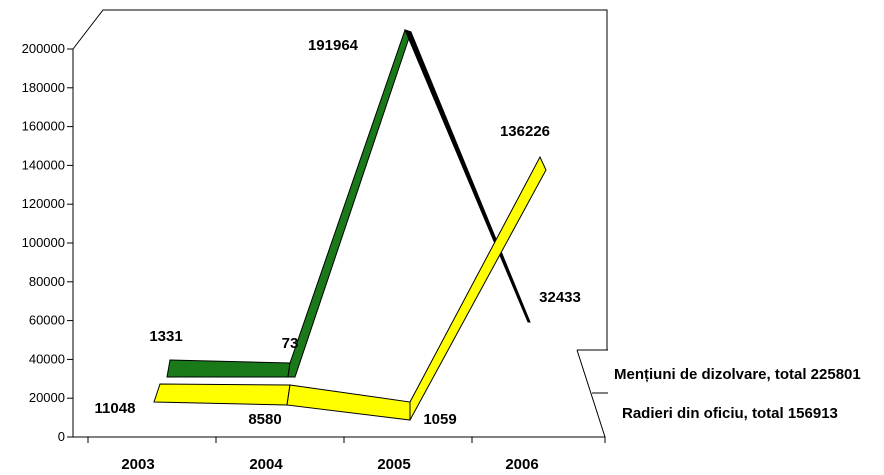 Image resolution: width=884 pixels, height=475 pixels. What do you see at coordinates (266, 464) in the screenshot?
I see `x-tick-label: 2004` at bounding box center [266, 464].